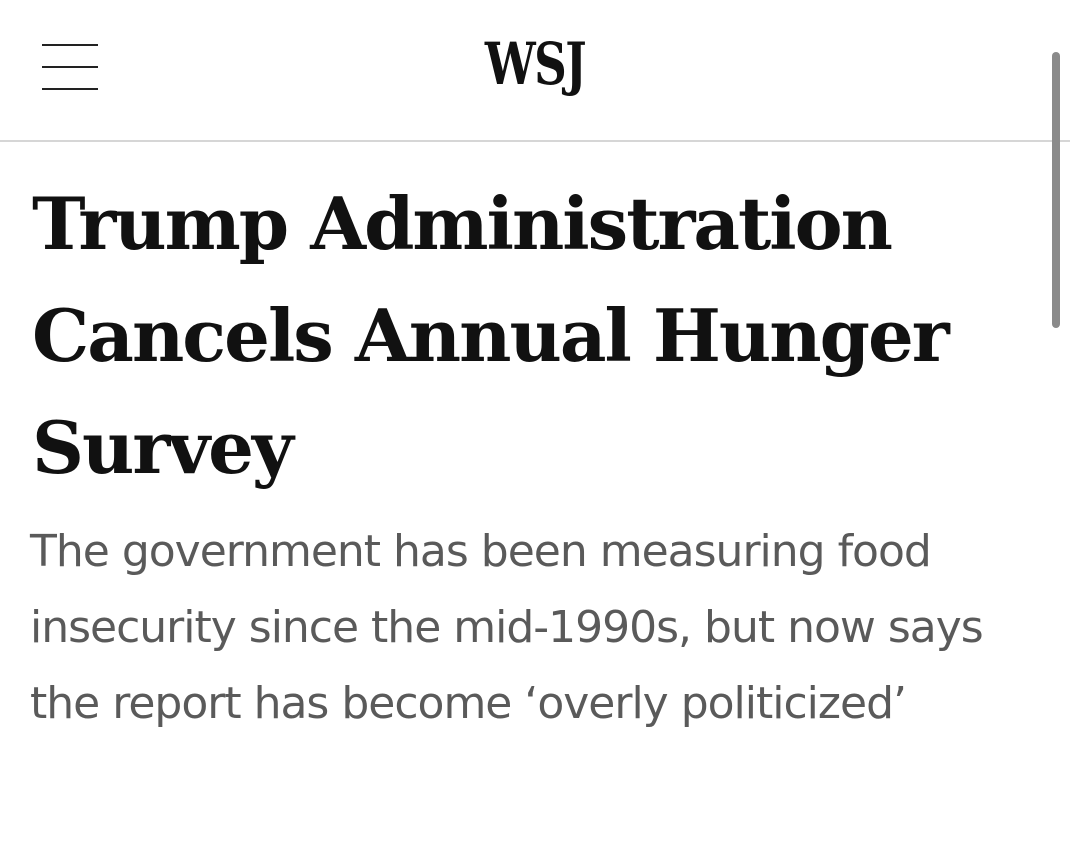 The height and width of the screenshot is (850, 1070). What do you see at coordinates (70, 45) in the screenshot?
I see `hamburger-menu-icon` at bounding box center [70, 45].